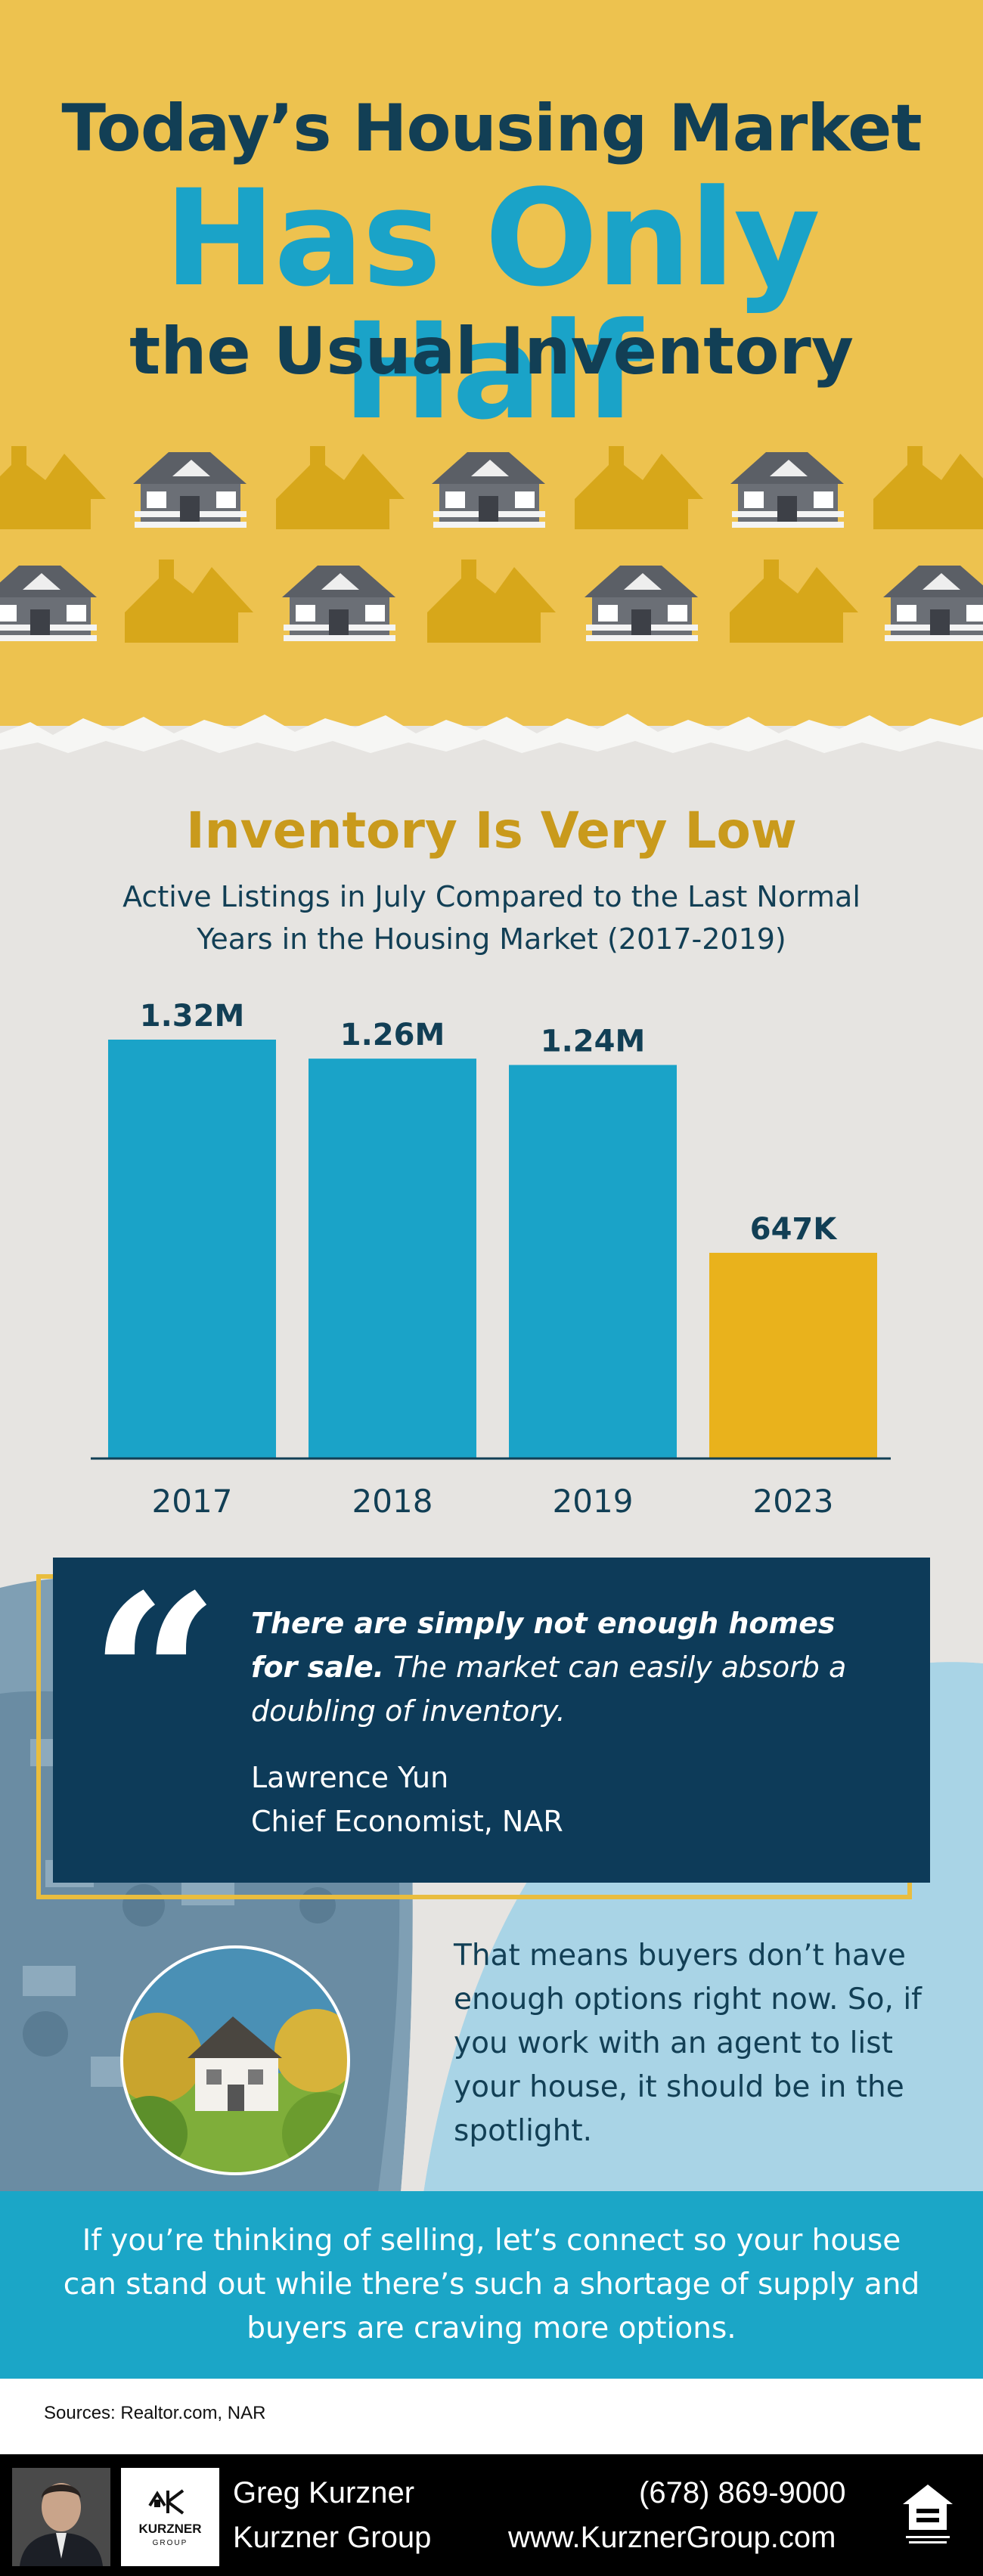  I want to click on bar-2018, so click(393, 1258).